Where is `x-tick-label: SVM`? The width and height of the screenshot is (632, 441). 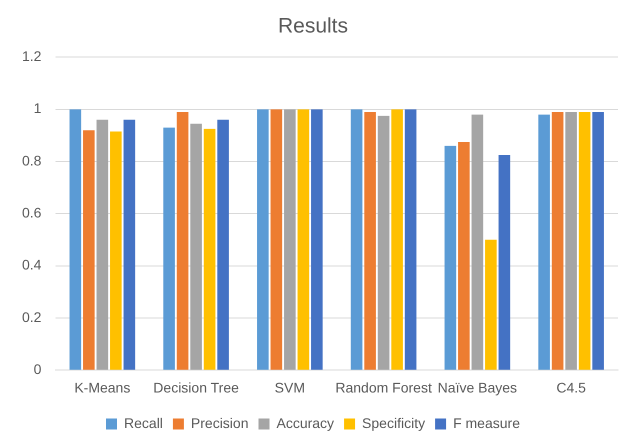
x-tick-label: SVM is located at coordinates (290, 387).